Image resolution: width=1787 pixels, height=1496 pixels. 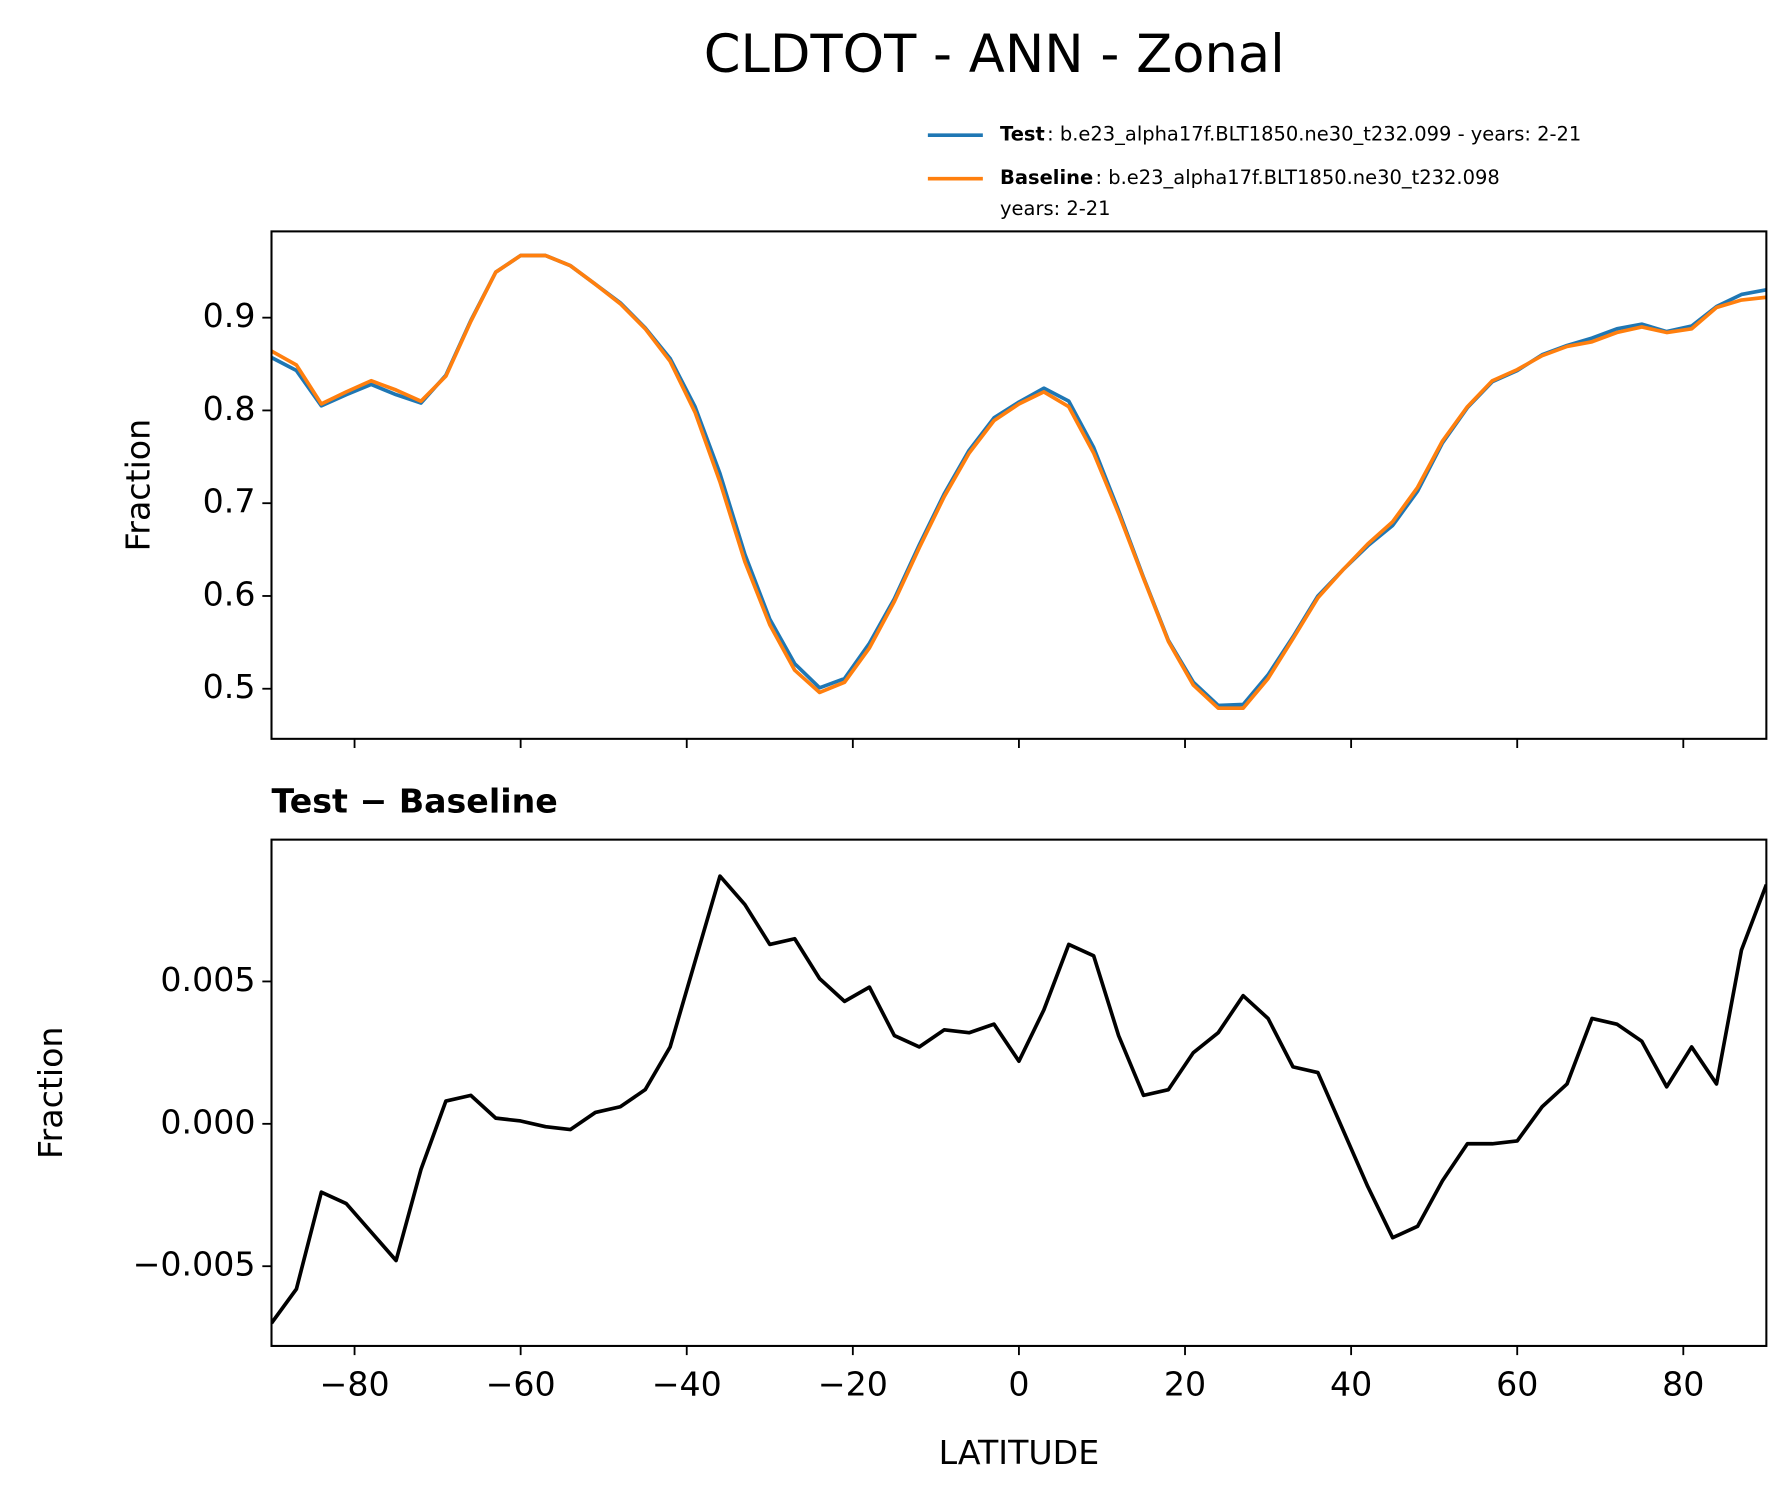 I want to click on x-tick-label: 80, so click(x=1683, y=1384).